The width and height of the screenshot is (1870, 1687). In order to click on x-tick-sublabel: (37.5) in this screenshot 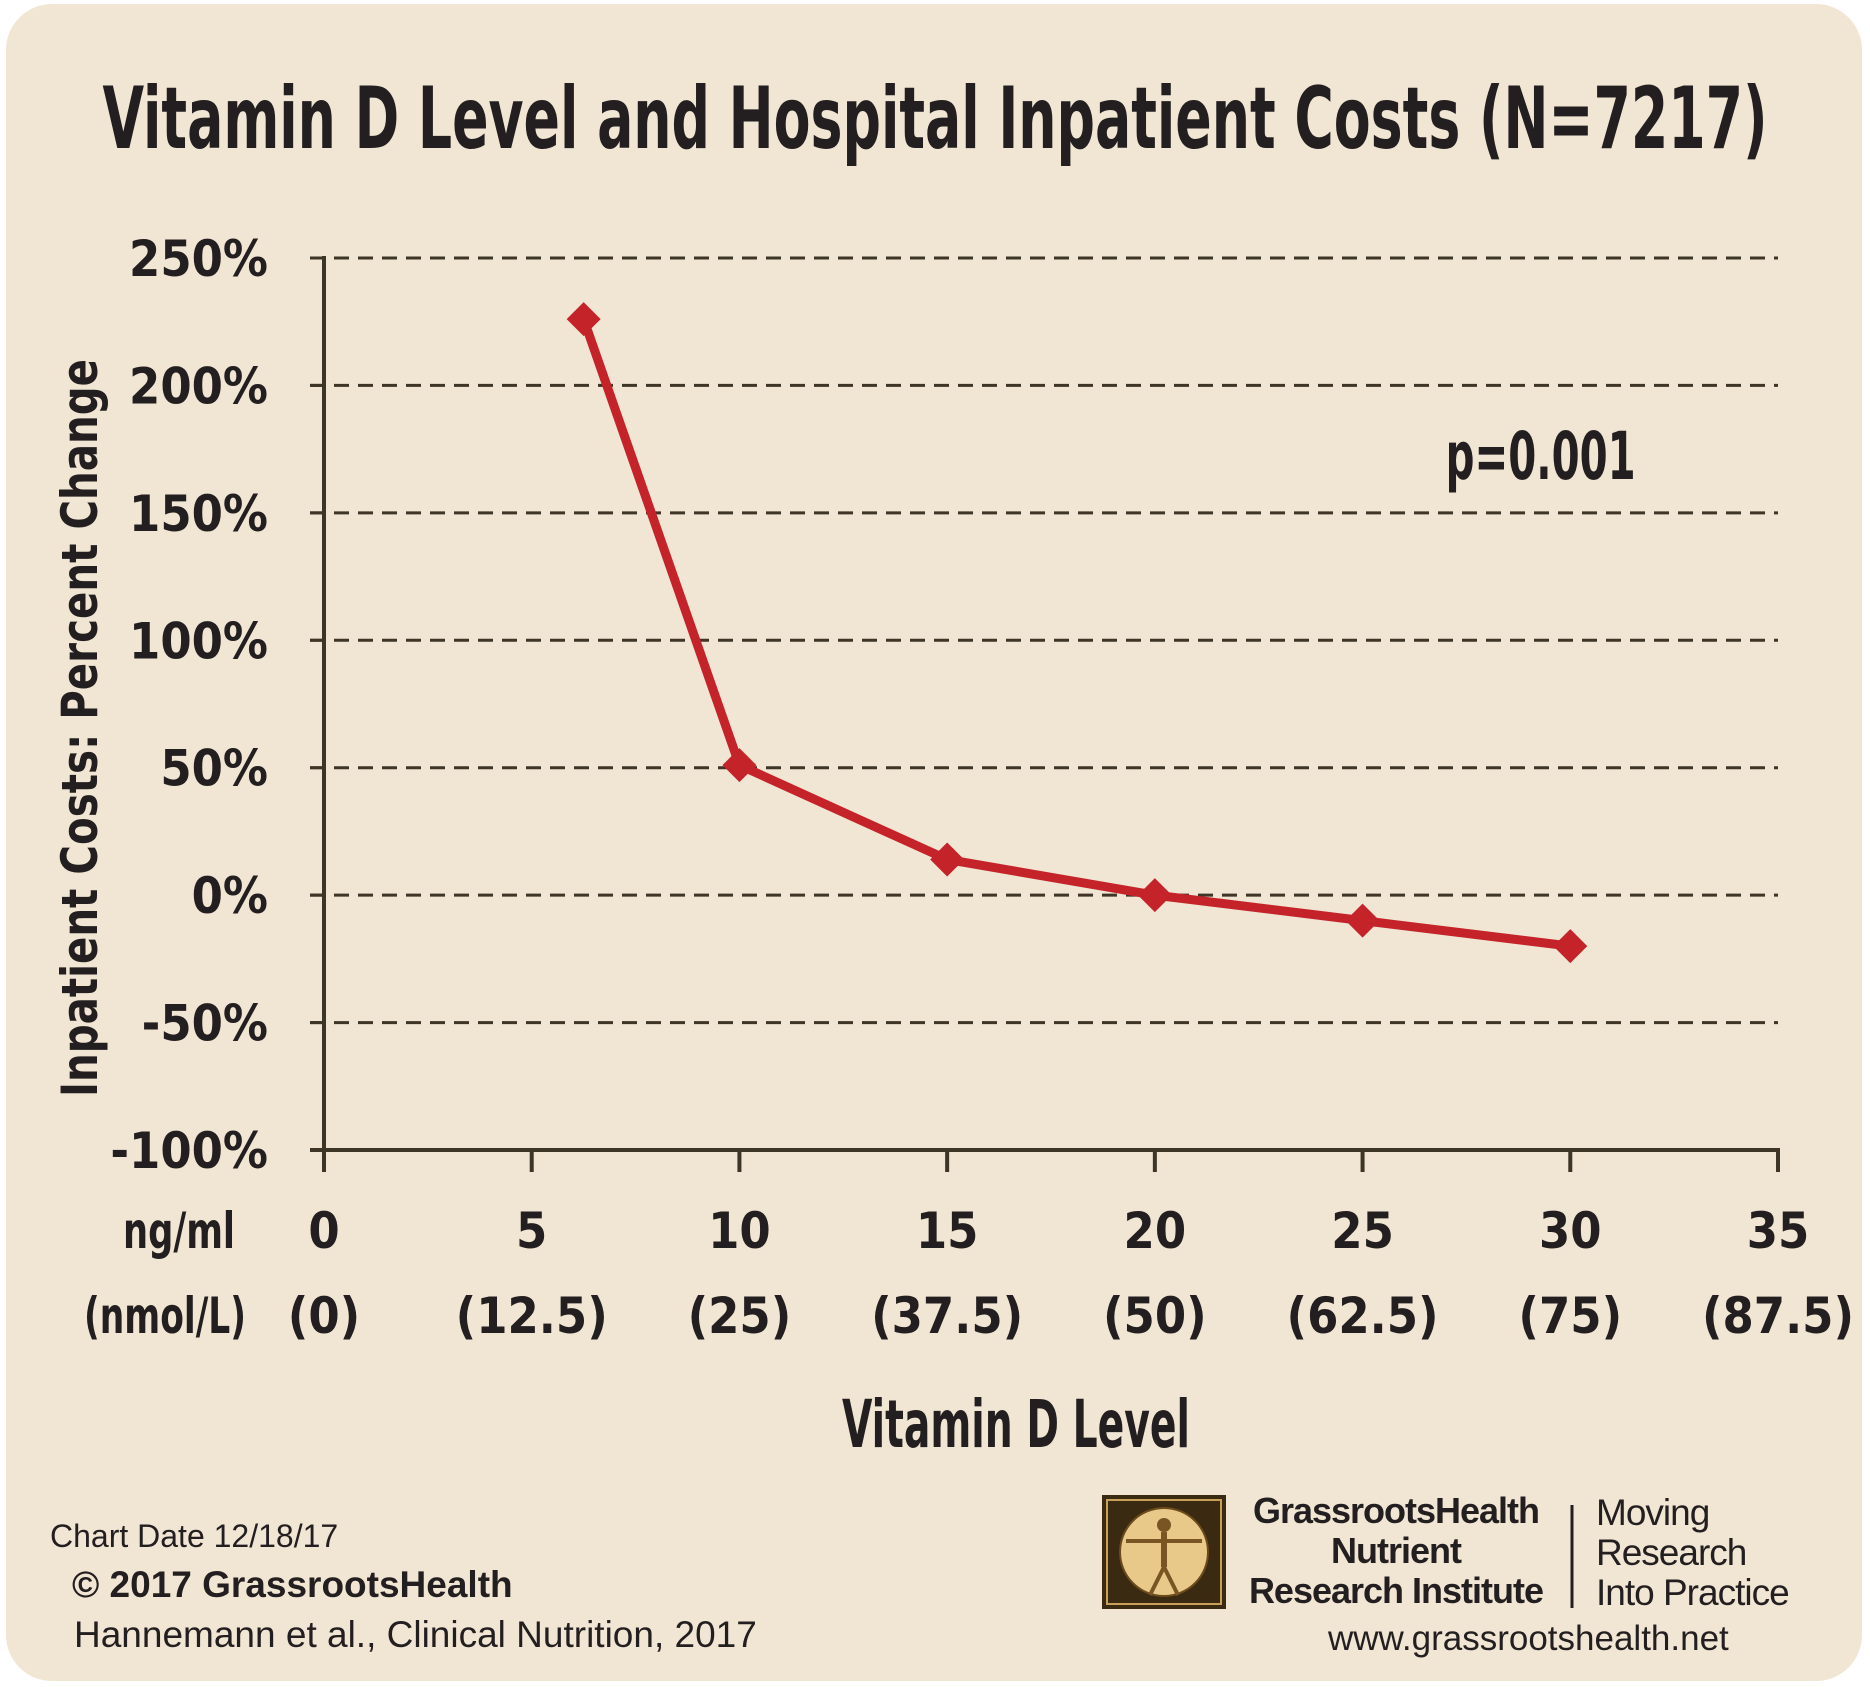, I will do `click(947, 1316)`.